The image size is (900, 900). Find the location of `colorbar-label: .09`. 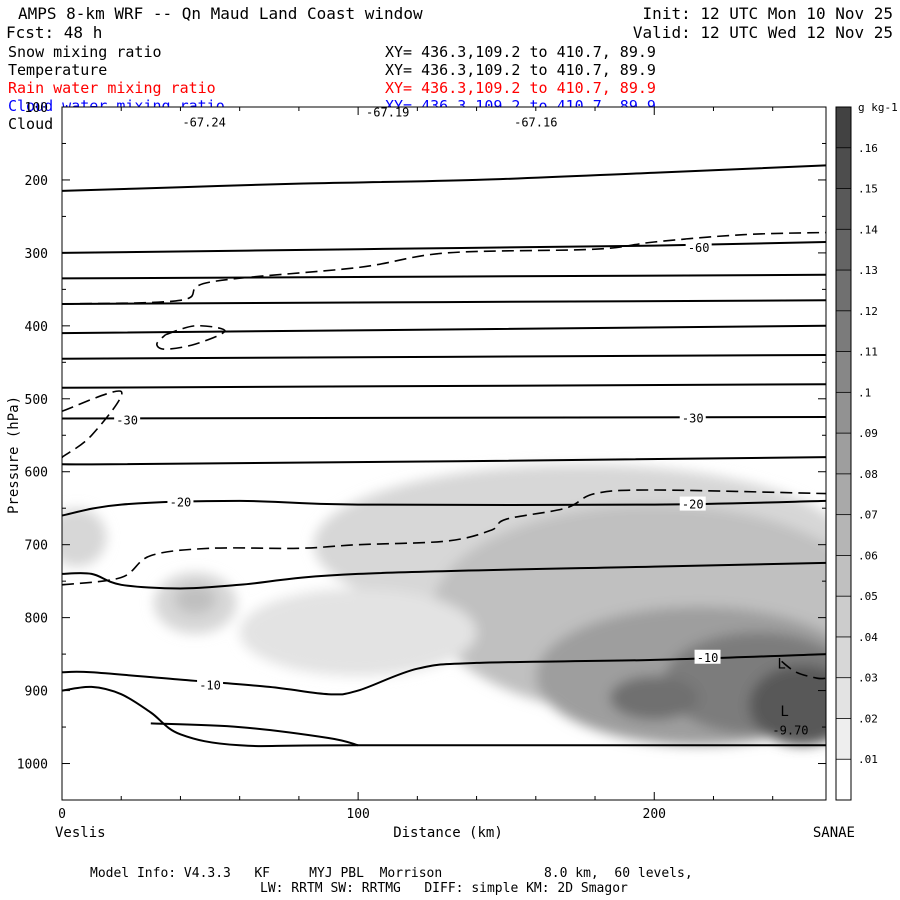

colorbar-label: .09 is located at coordinates (868, 433).